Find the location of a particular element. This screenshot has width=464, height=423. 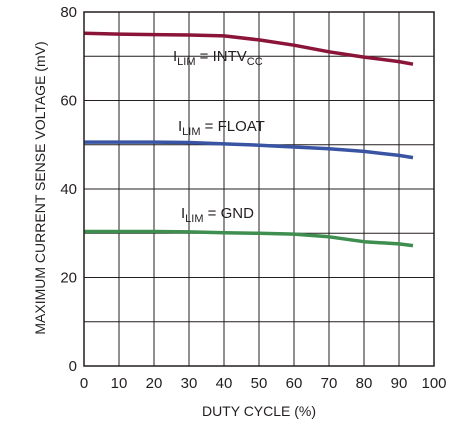

y-tick-label: 20 is located at coordinates (68, 278).